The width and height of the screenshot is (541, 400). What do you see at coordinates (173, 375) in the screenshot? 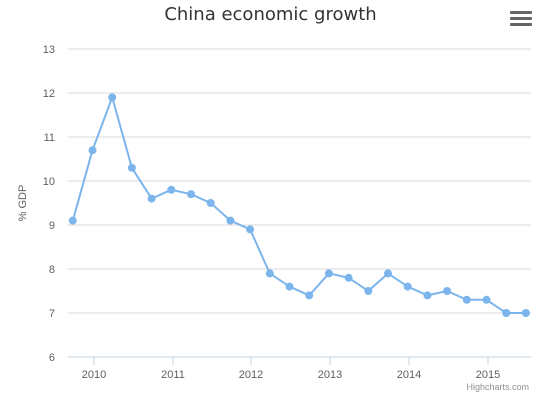
I see `x-tick-label: 2011` at bounding box center [173, 375].